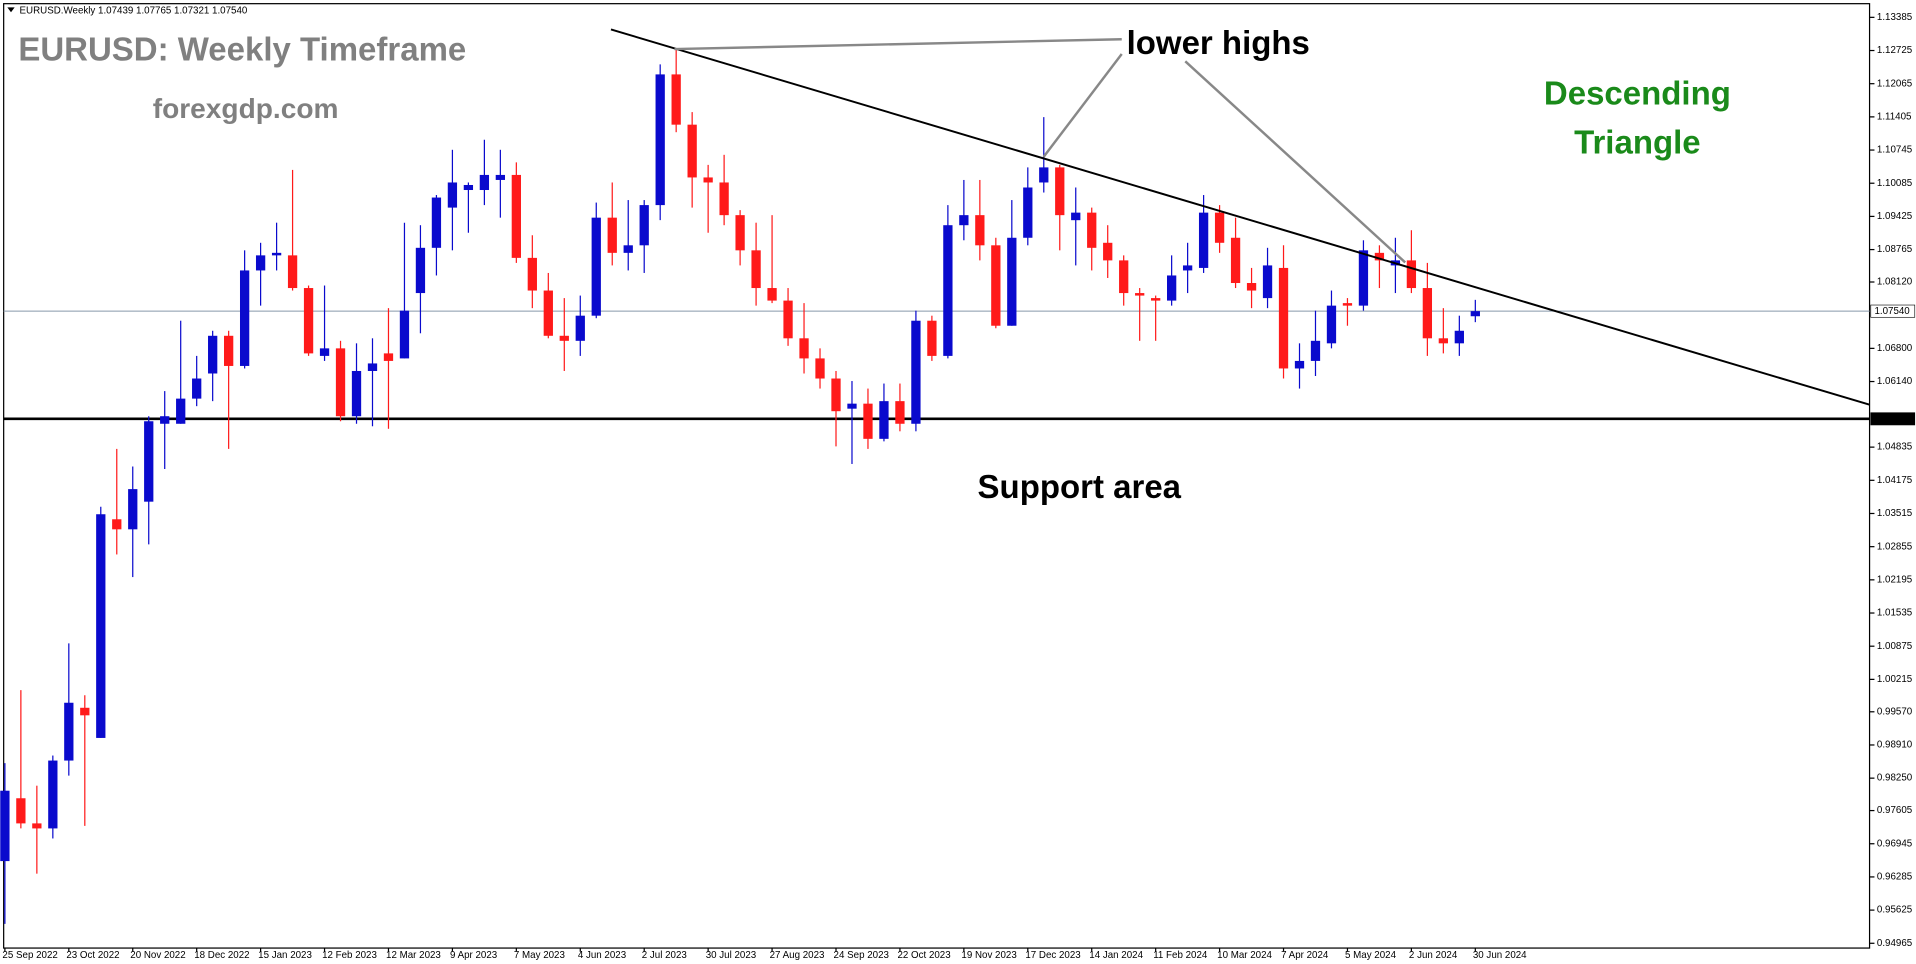 This screenshot has width=1916, height=964. I want to click on x-tick-label: 12 Feb 2023, so click(349, 955).